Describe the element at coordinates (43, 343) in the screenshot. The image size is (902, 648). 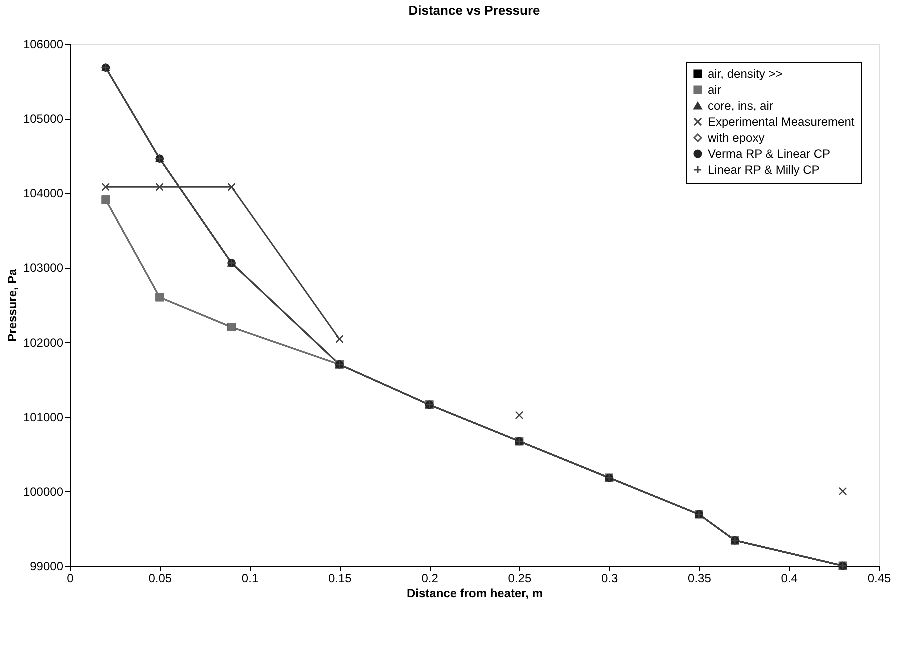
I see `y-tick-label: 102000` at that location.